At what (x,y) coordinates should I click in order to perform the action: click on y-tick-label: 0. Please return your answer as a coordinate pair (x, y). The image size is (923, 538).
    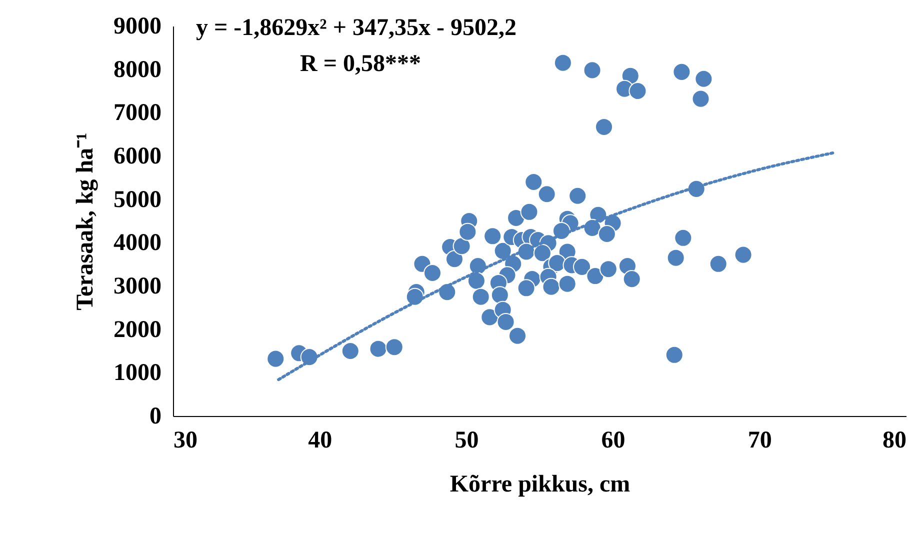
    Looking at the image, I should click on (156, 417).